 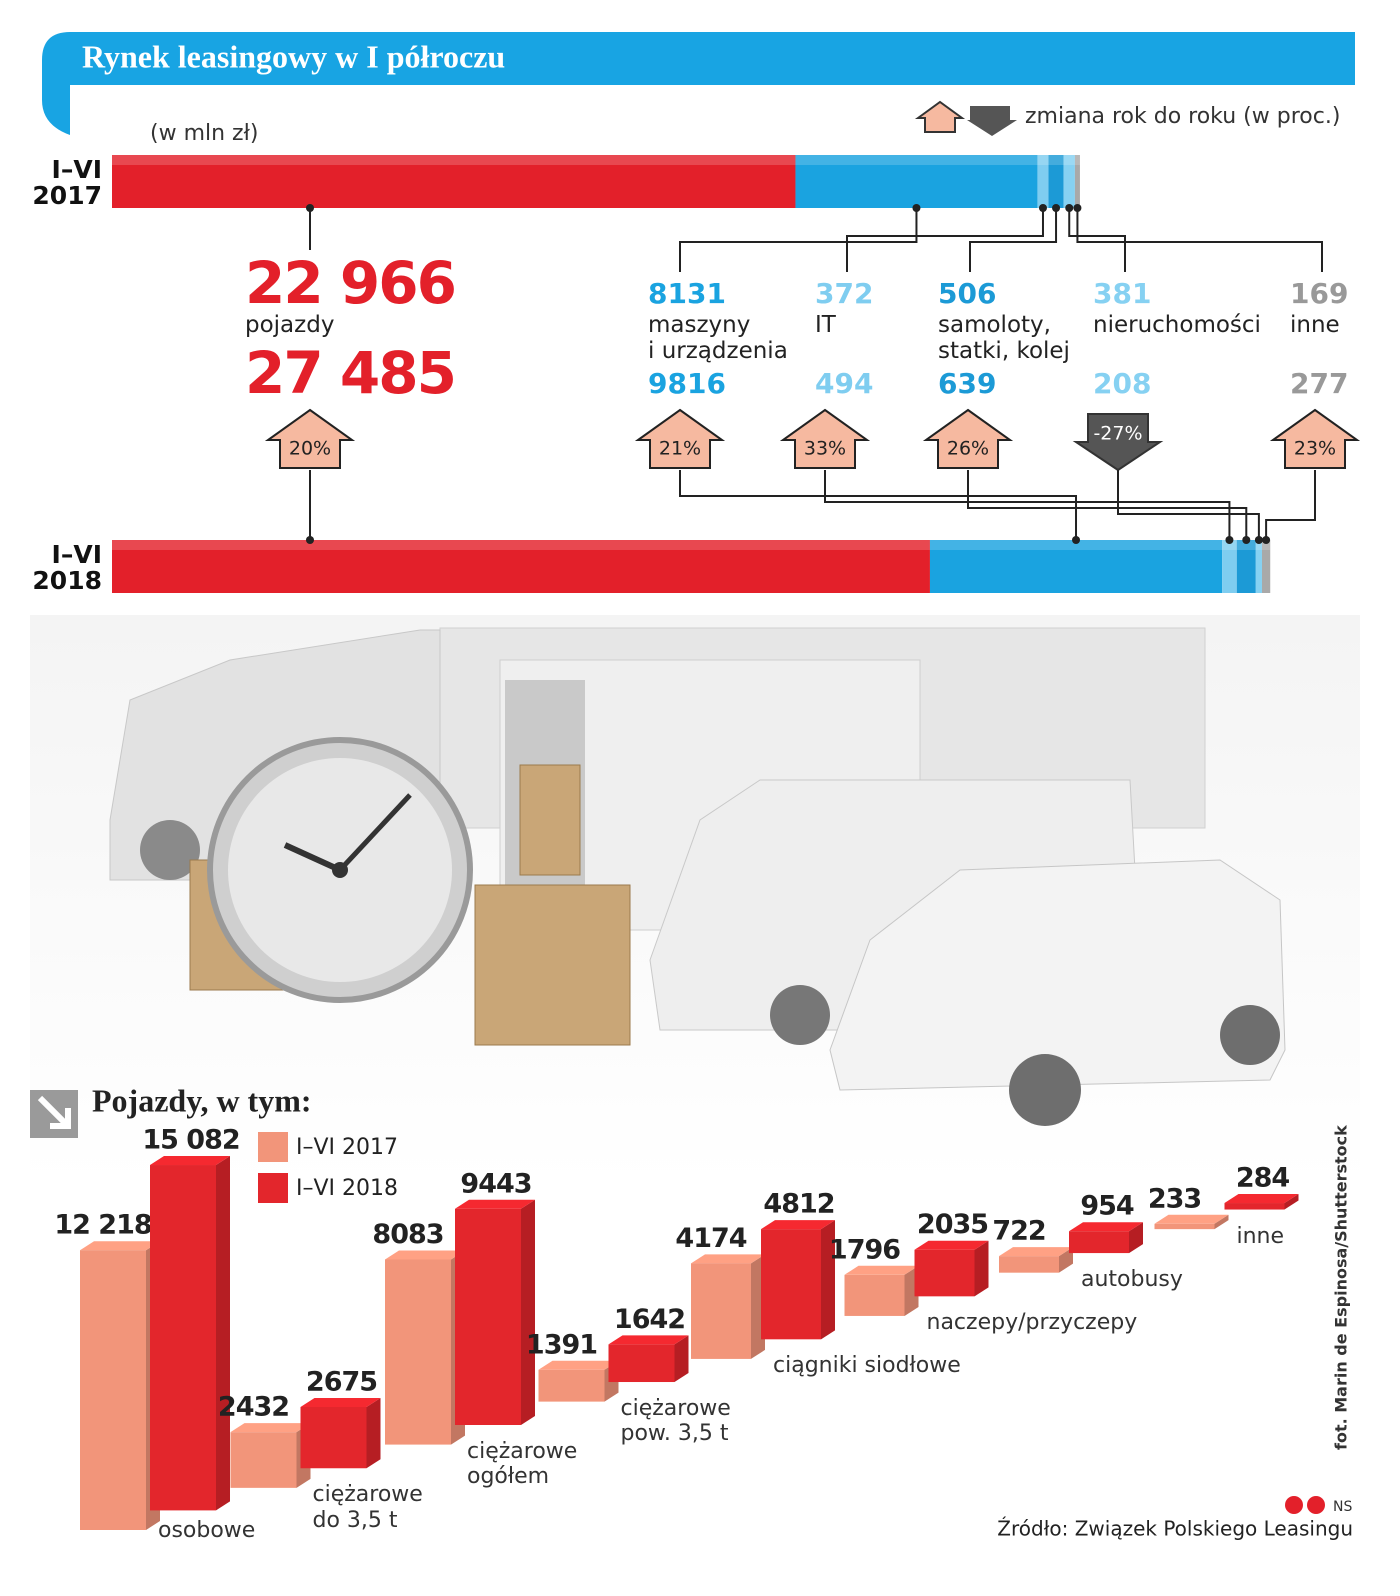 What do you see at coordinates (204, 133) in the screenshot?
I see `unit-note: (w mln zł)` at bounding box center [204, 133].